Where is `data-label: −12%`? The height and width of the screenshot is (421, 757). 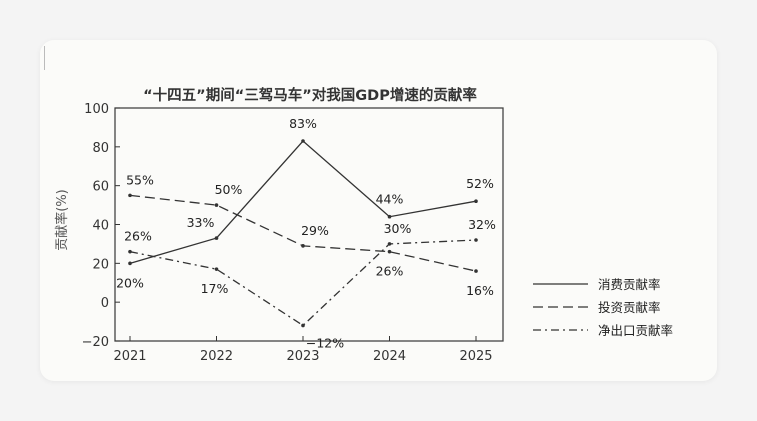
data-label: −12% is located at coordinates (325, 342).